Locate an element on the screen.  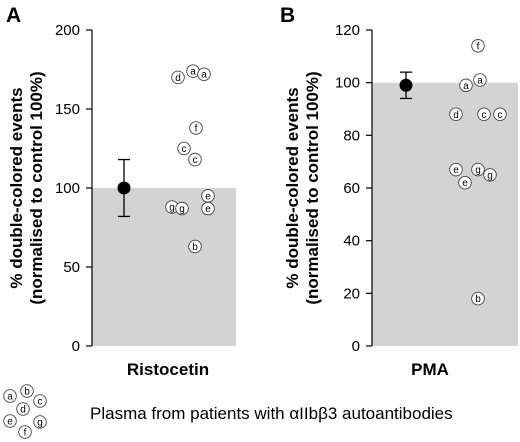
panel-a-tick-label: 200 is located at coordinates (67, 30).